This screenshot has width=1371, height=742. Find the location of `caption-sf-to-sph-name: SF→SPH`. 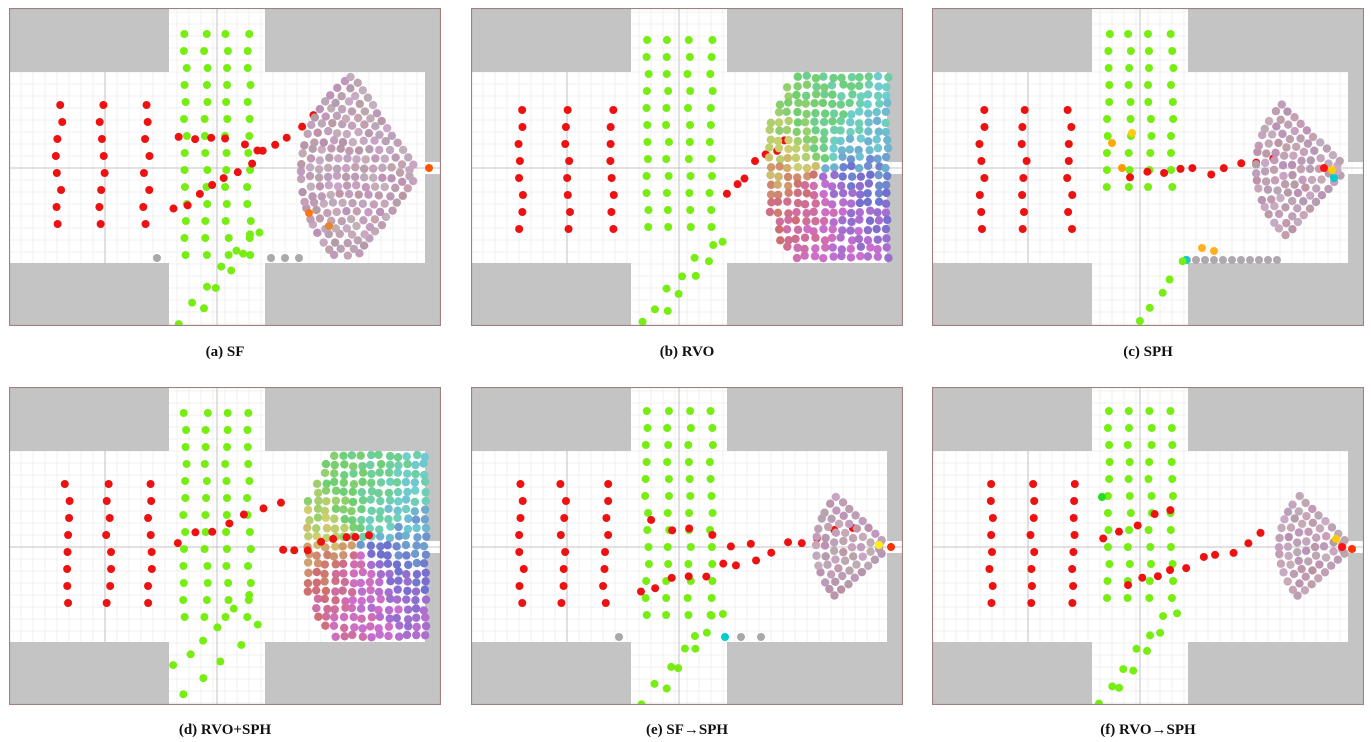

caption-sf-to-sph-name: SF→SPH is located at coordinates (697, 730).